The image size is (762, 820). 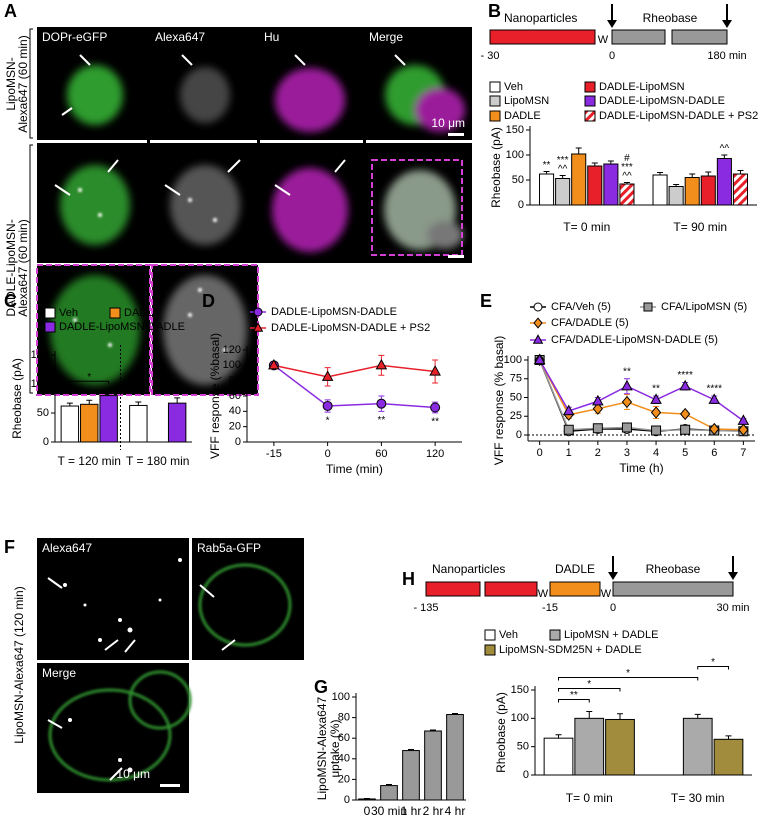 I want to click on timeline-label: DADLE, so click(x=575, y=569).